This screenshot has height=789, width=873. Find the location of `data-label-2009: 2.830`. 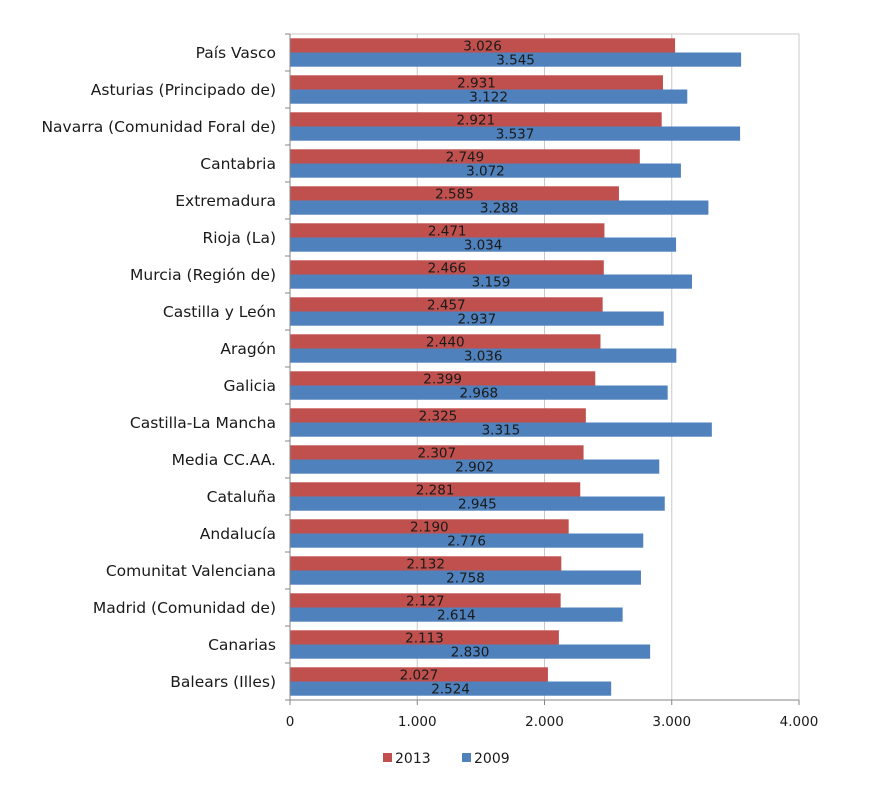

data-label-2009: 2.830 is located at coordinates (470, 653).